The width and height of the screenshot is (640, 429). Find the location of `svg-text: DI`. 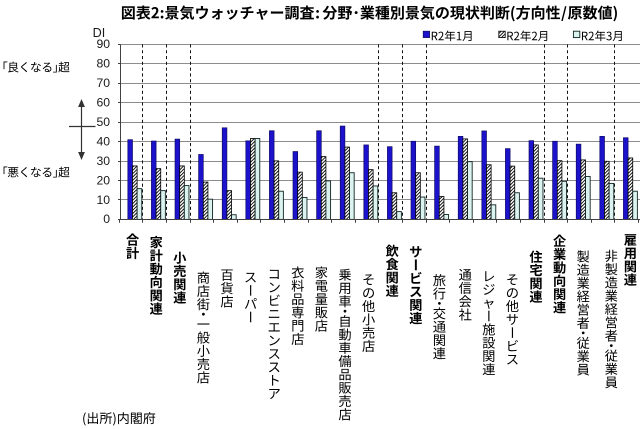

svg-text: DI is located at coordinates (99, 33).